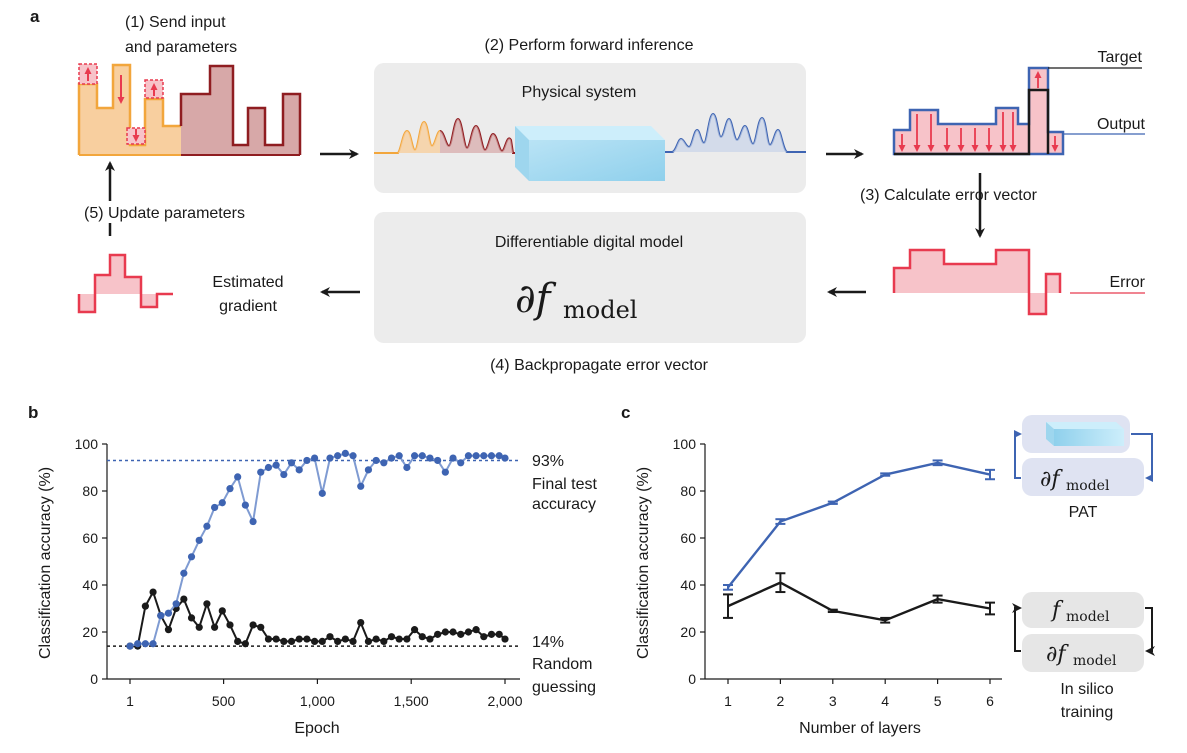 Image resolution: width=1187 pixels, height=753 pixels. What do you see at coordinates (685, 444) in the screenshot?
I see `c-y-tick-label: 100` at bounding box center [685, 444].